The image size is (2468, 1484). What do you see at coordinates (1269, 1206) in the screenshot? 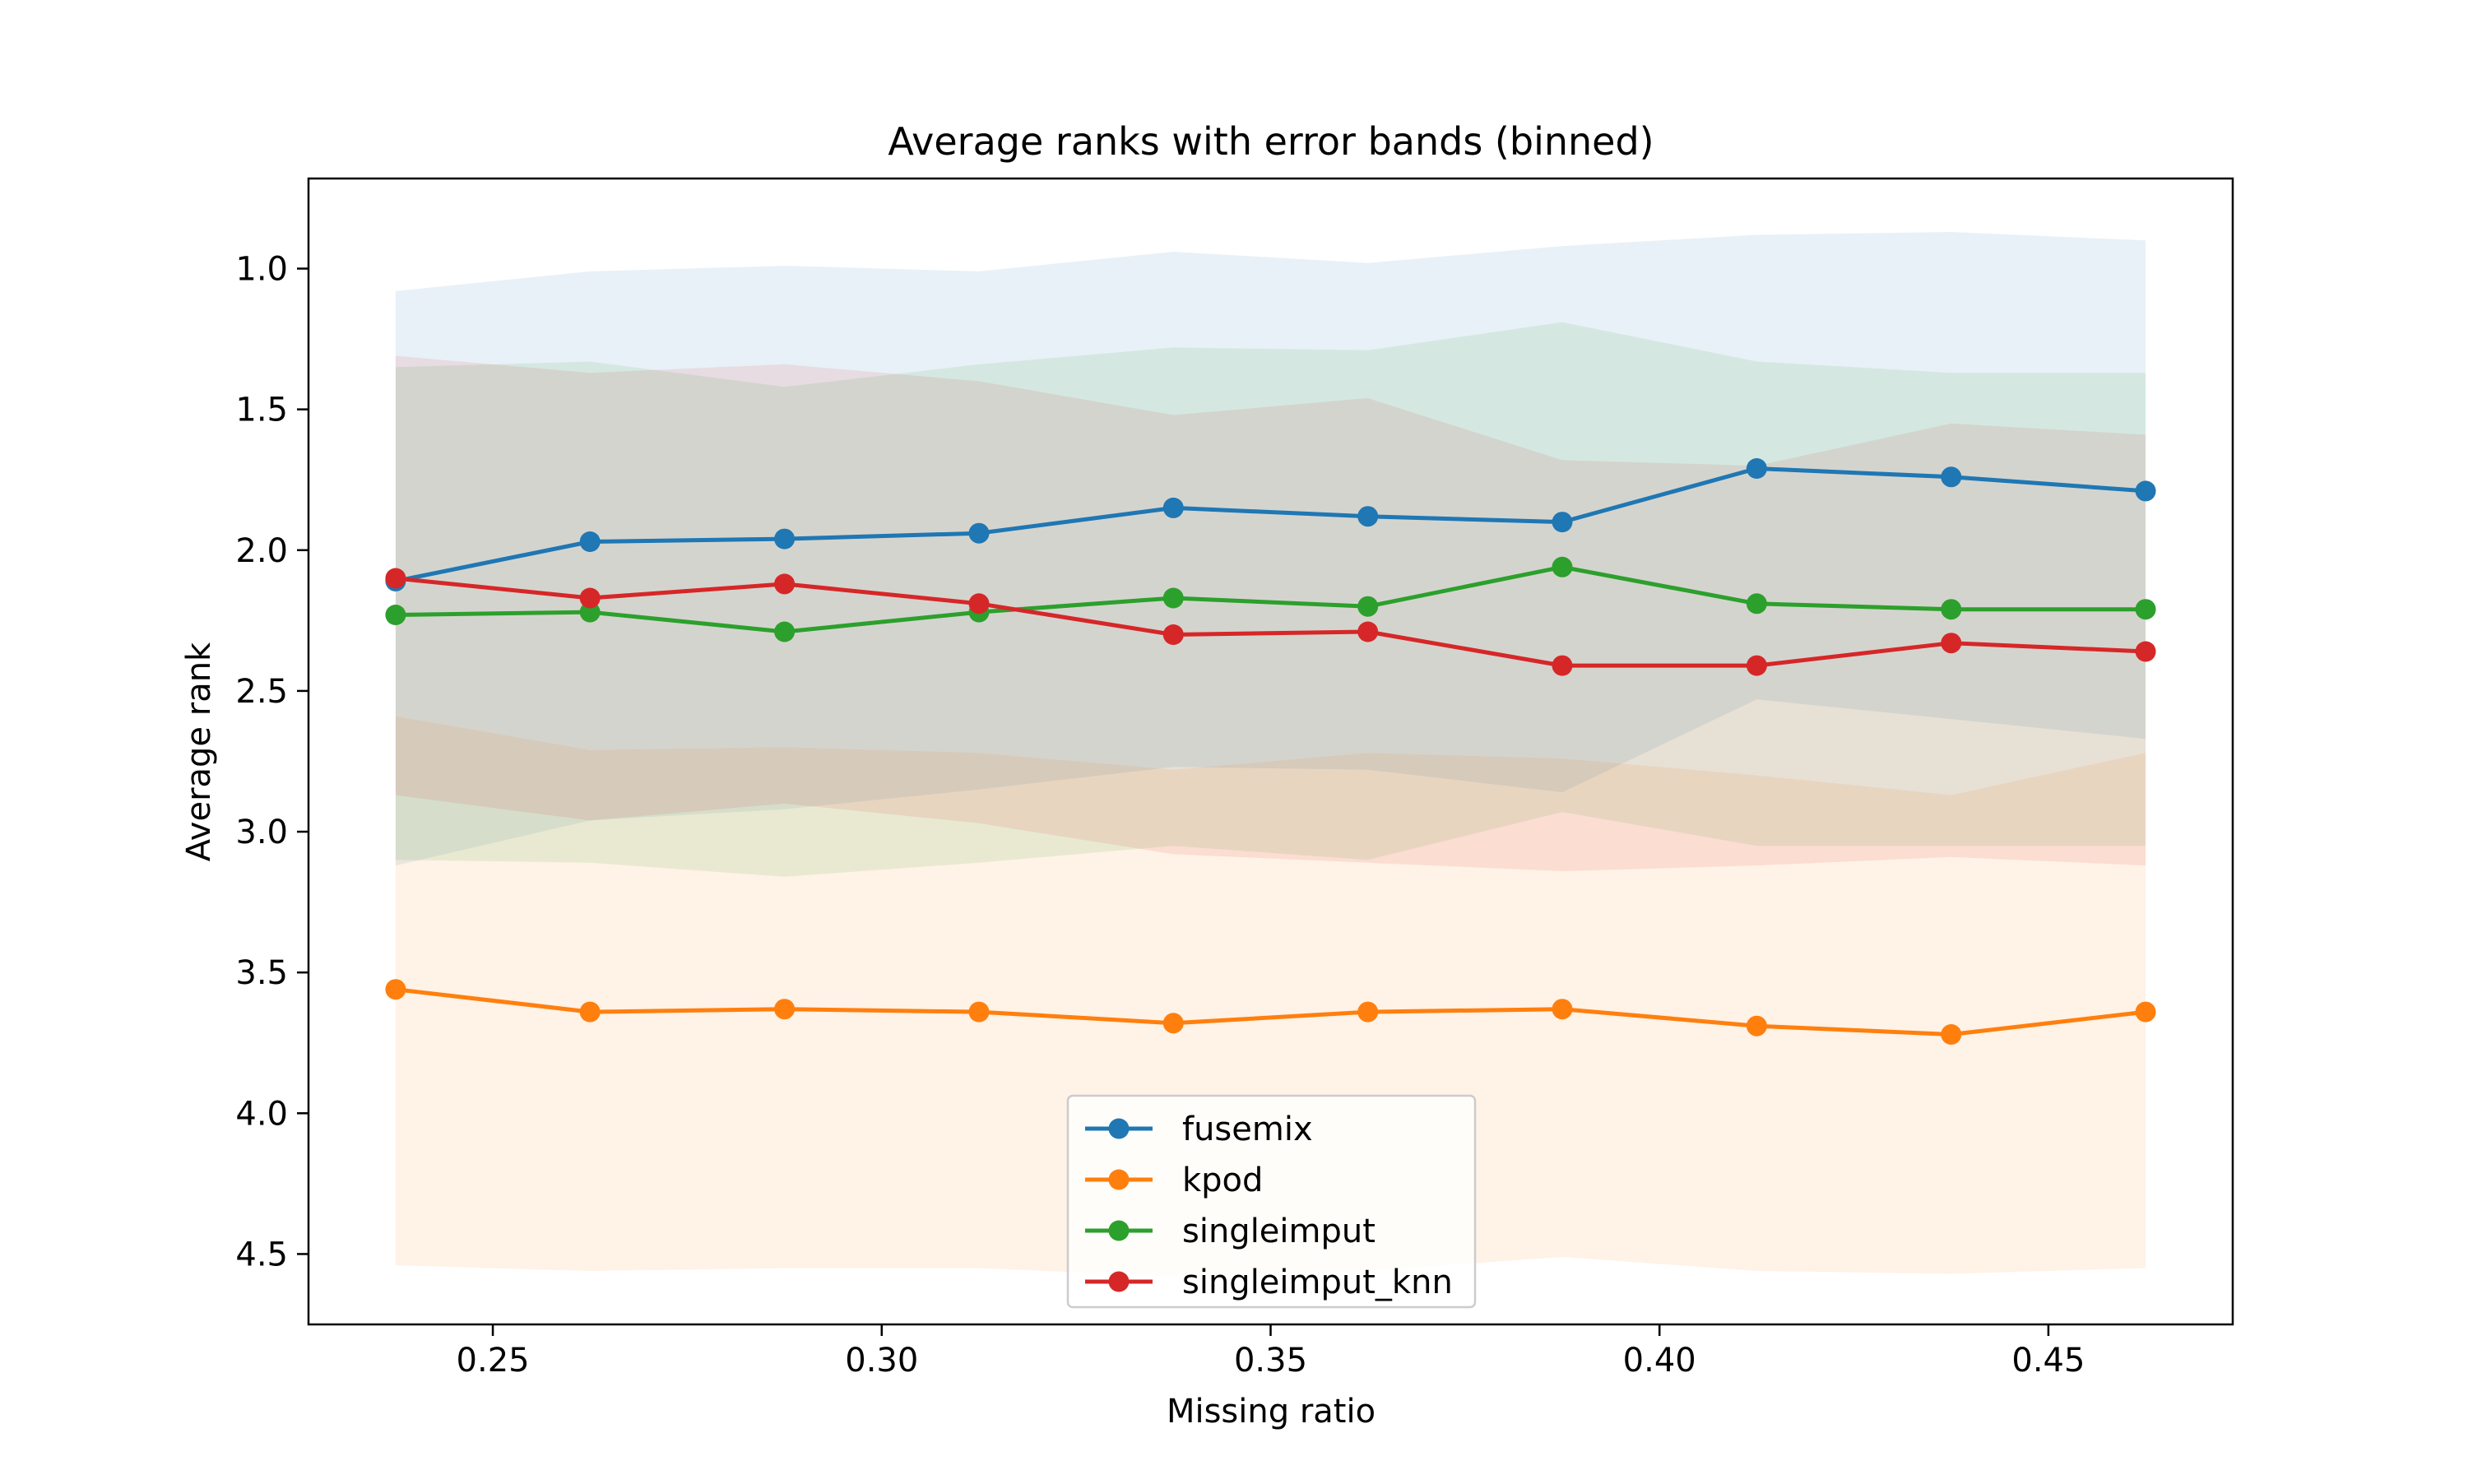
I see `legend-entries: fusemix kpod singleimput singleimput_knn` at bounding box center [1269, 1206].